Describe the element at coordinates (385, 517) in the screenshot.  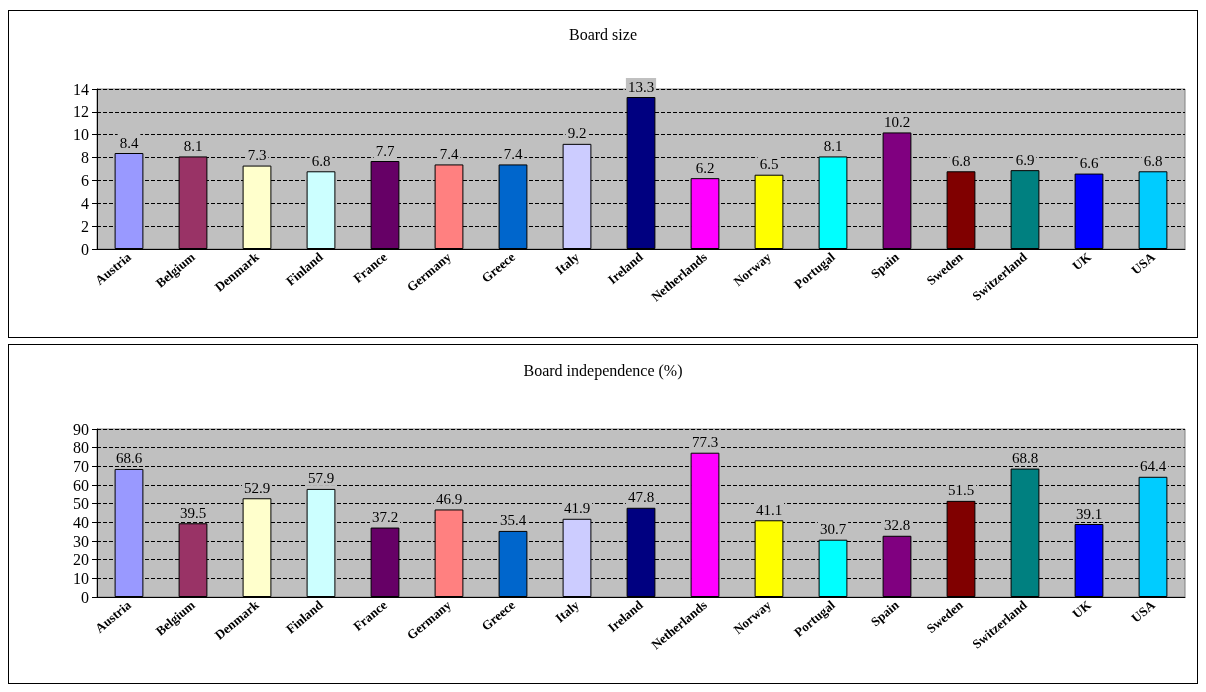
I see `data-label: 37.2` at that location.